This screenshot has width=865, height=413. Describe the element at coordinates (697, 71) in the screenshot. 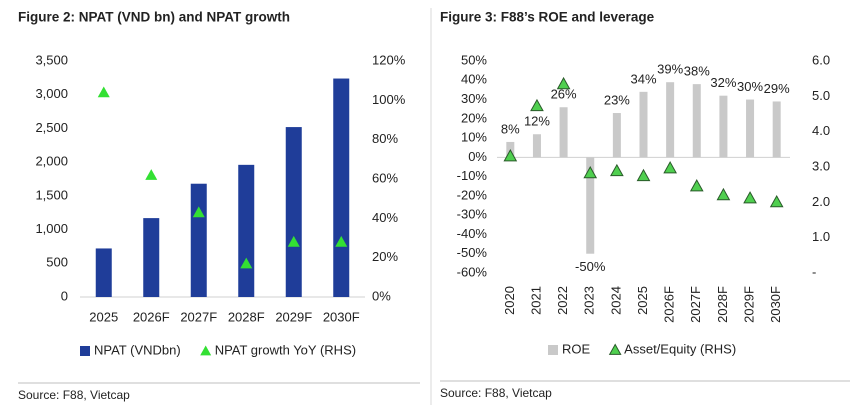

I see `data-label: 38%` at that location.